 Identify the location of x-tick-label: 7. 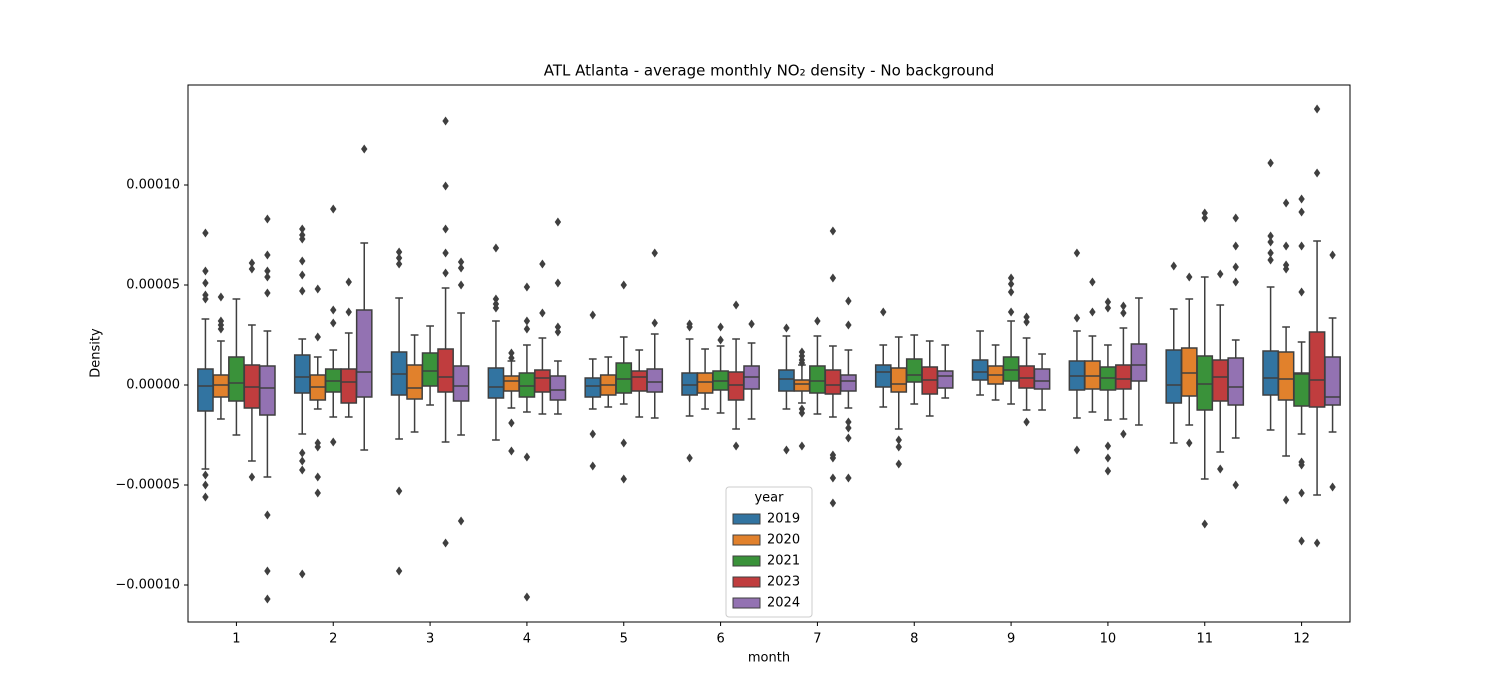
(817, 639).